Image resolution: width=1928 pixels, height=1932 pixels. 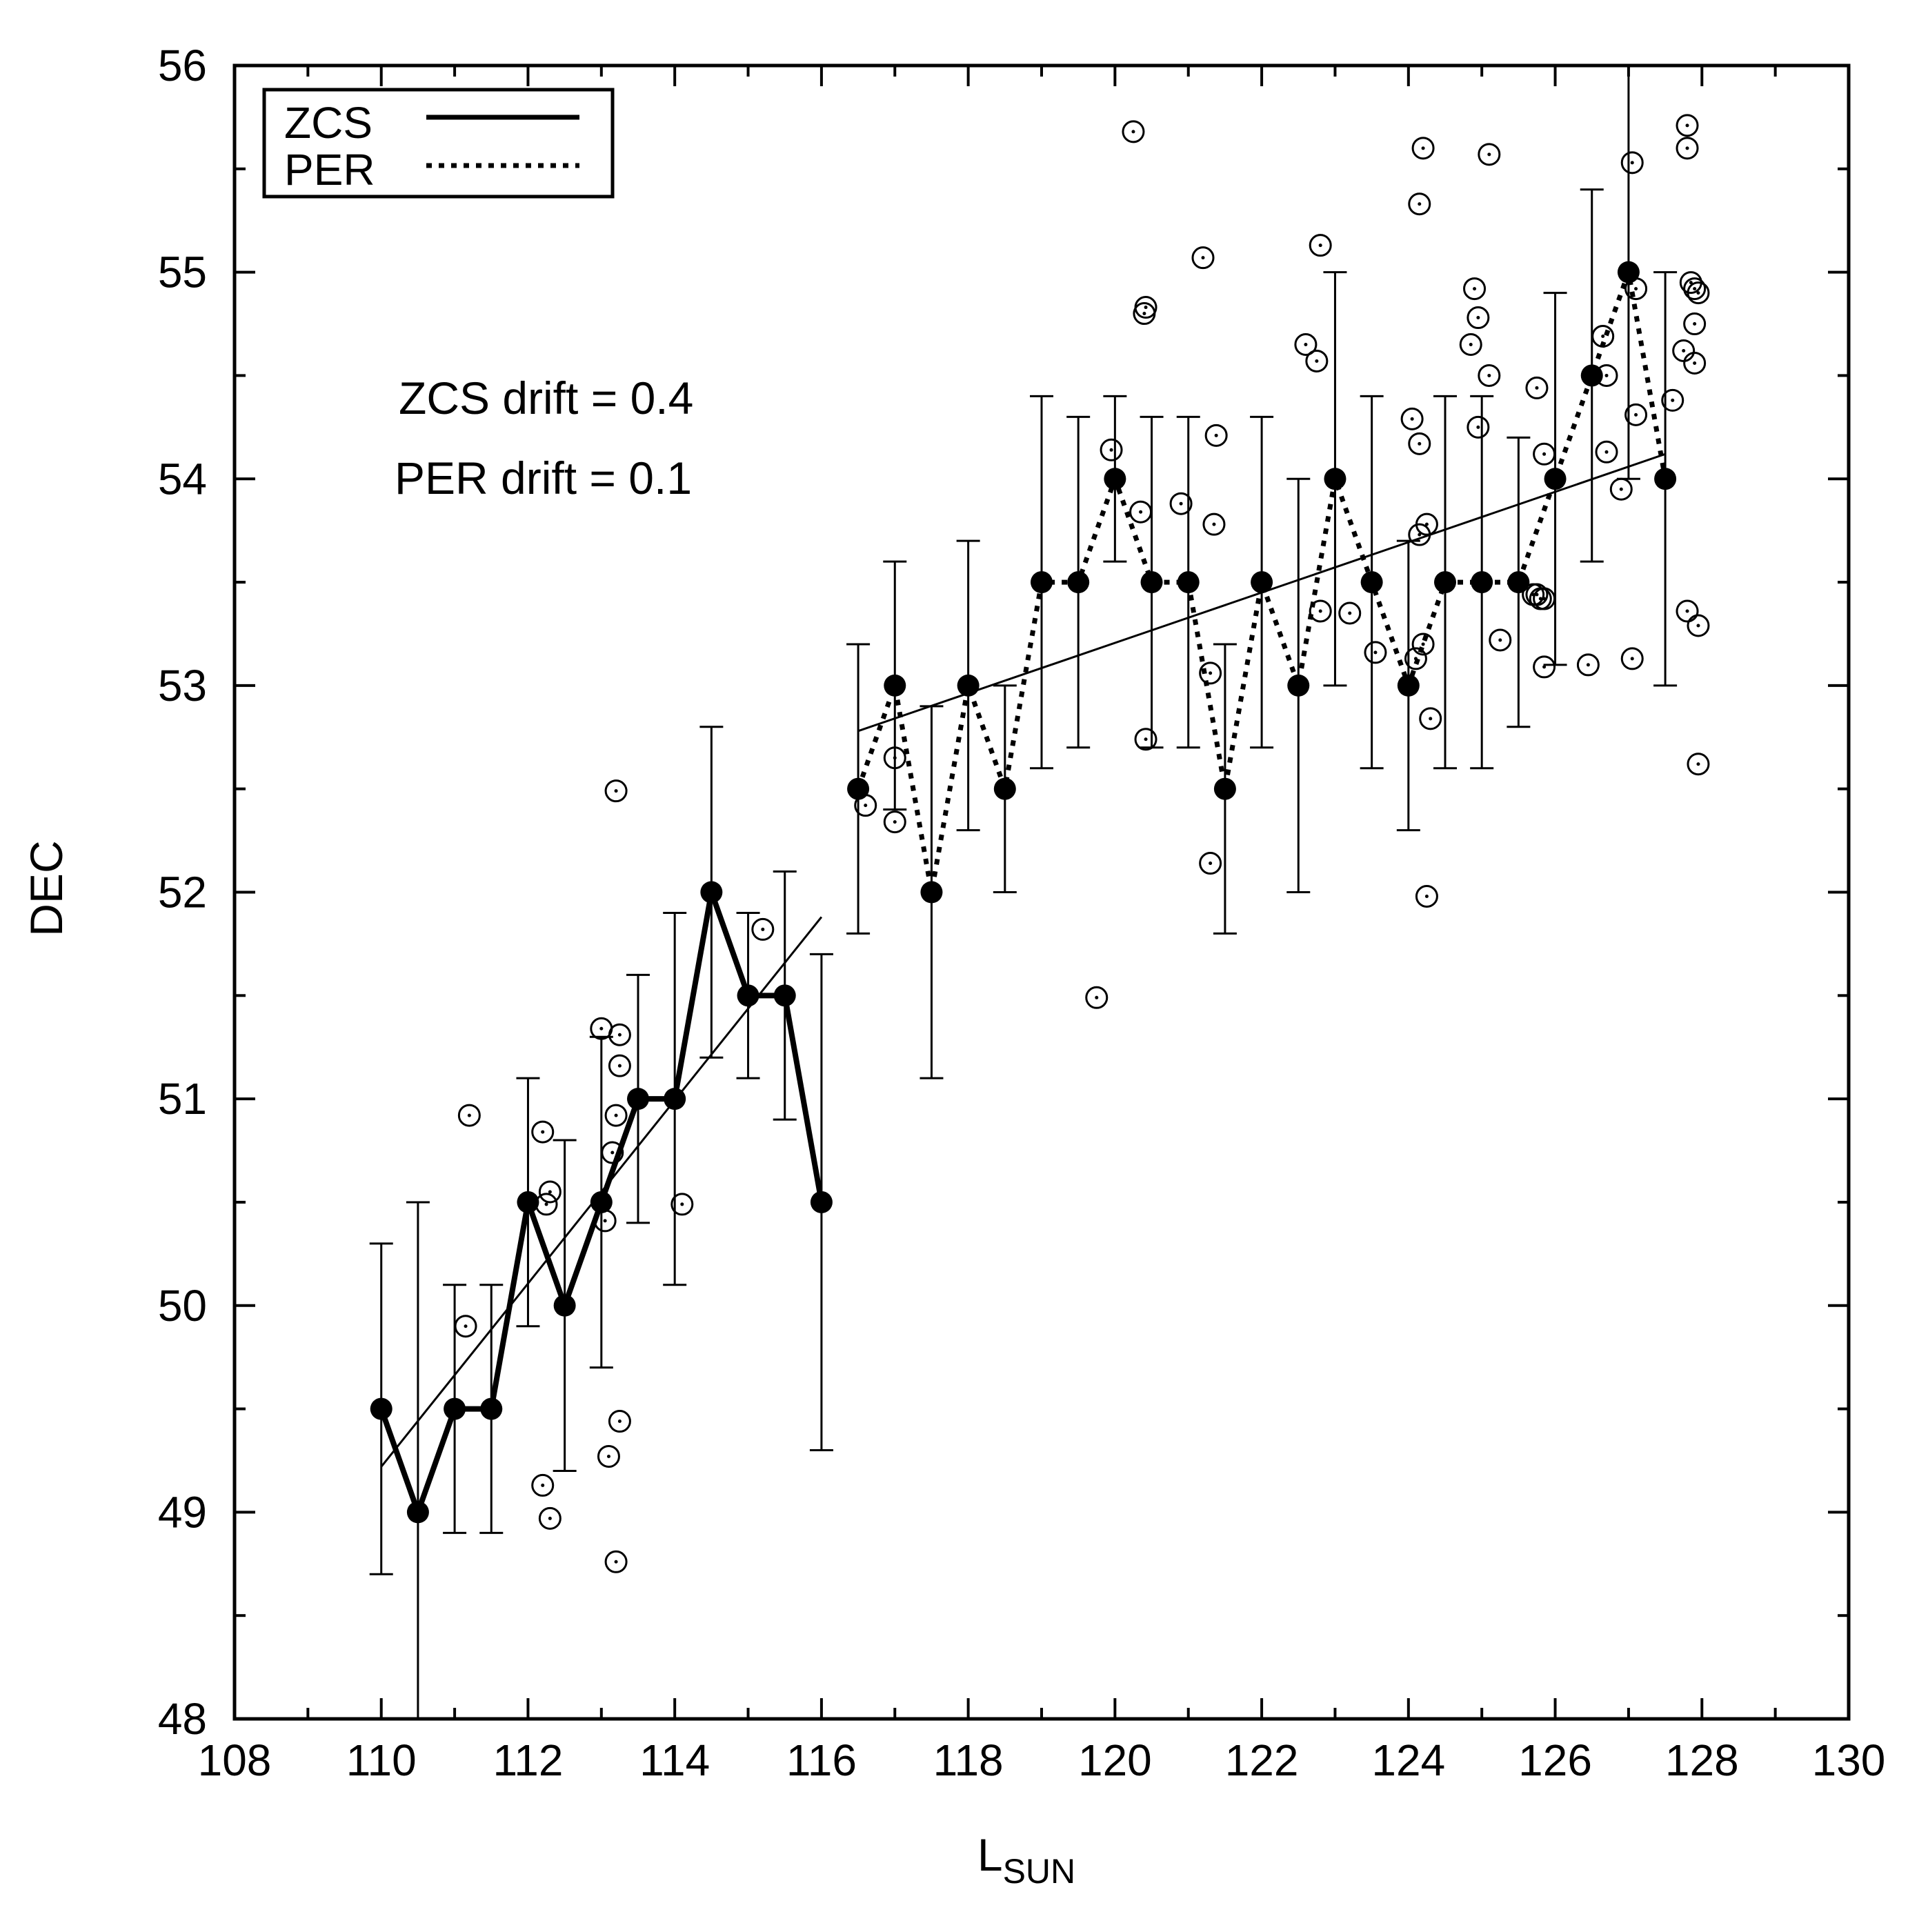 What do you see at coordinates (329, 170) in the screenshot?
I see `legend-label-per: PER` at bounding box center [329, 170].